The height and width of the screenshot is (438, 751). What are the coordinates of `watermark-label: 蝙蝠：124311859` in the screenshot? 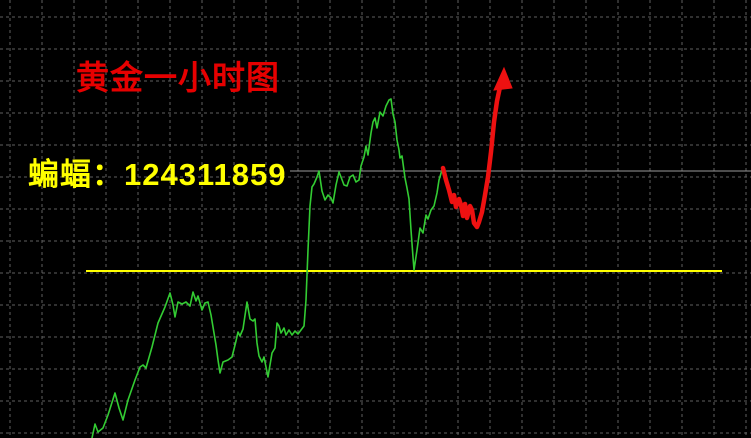 It's located at (157, 174).